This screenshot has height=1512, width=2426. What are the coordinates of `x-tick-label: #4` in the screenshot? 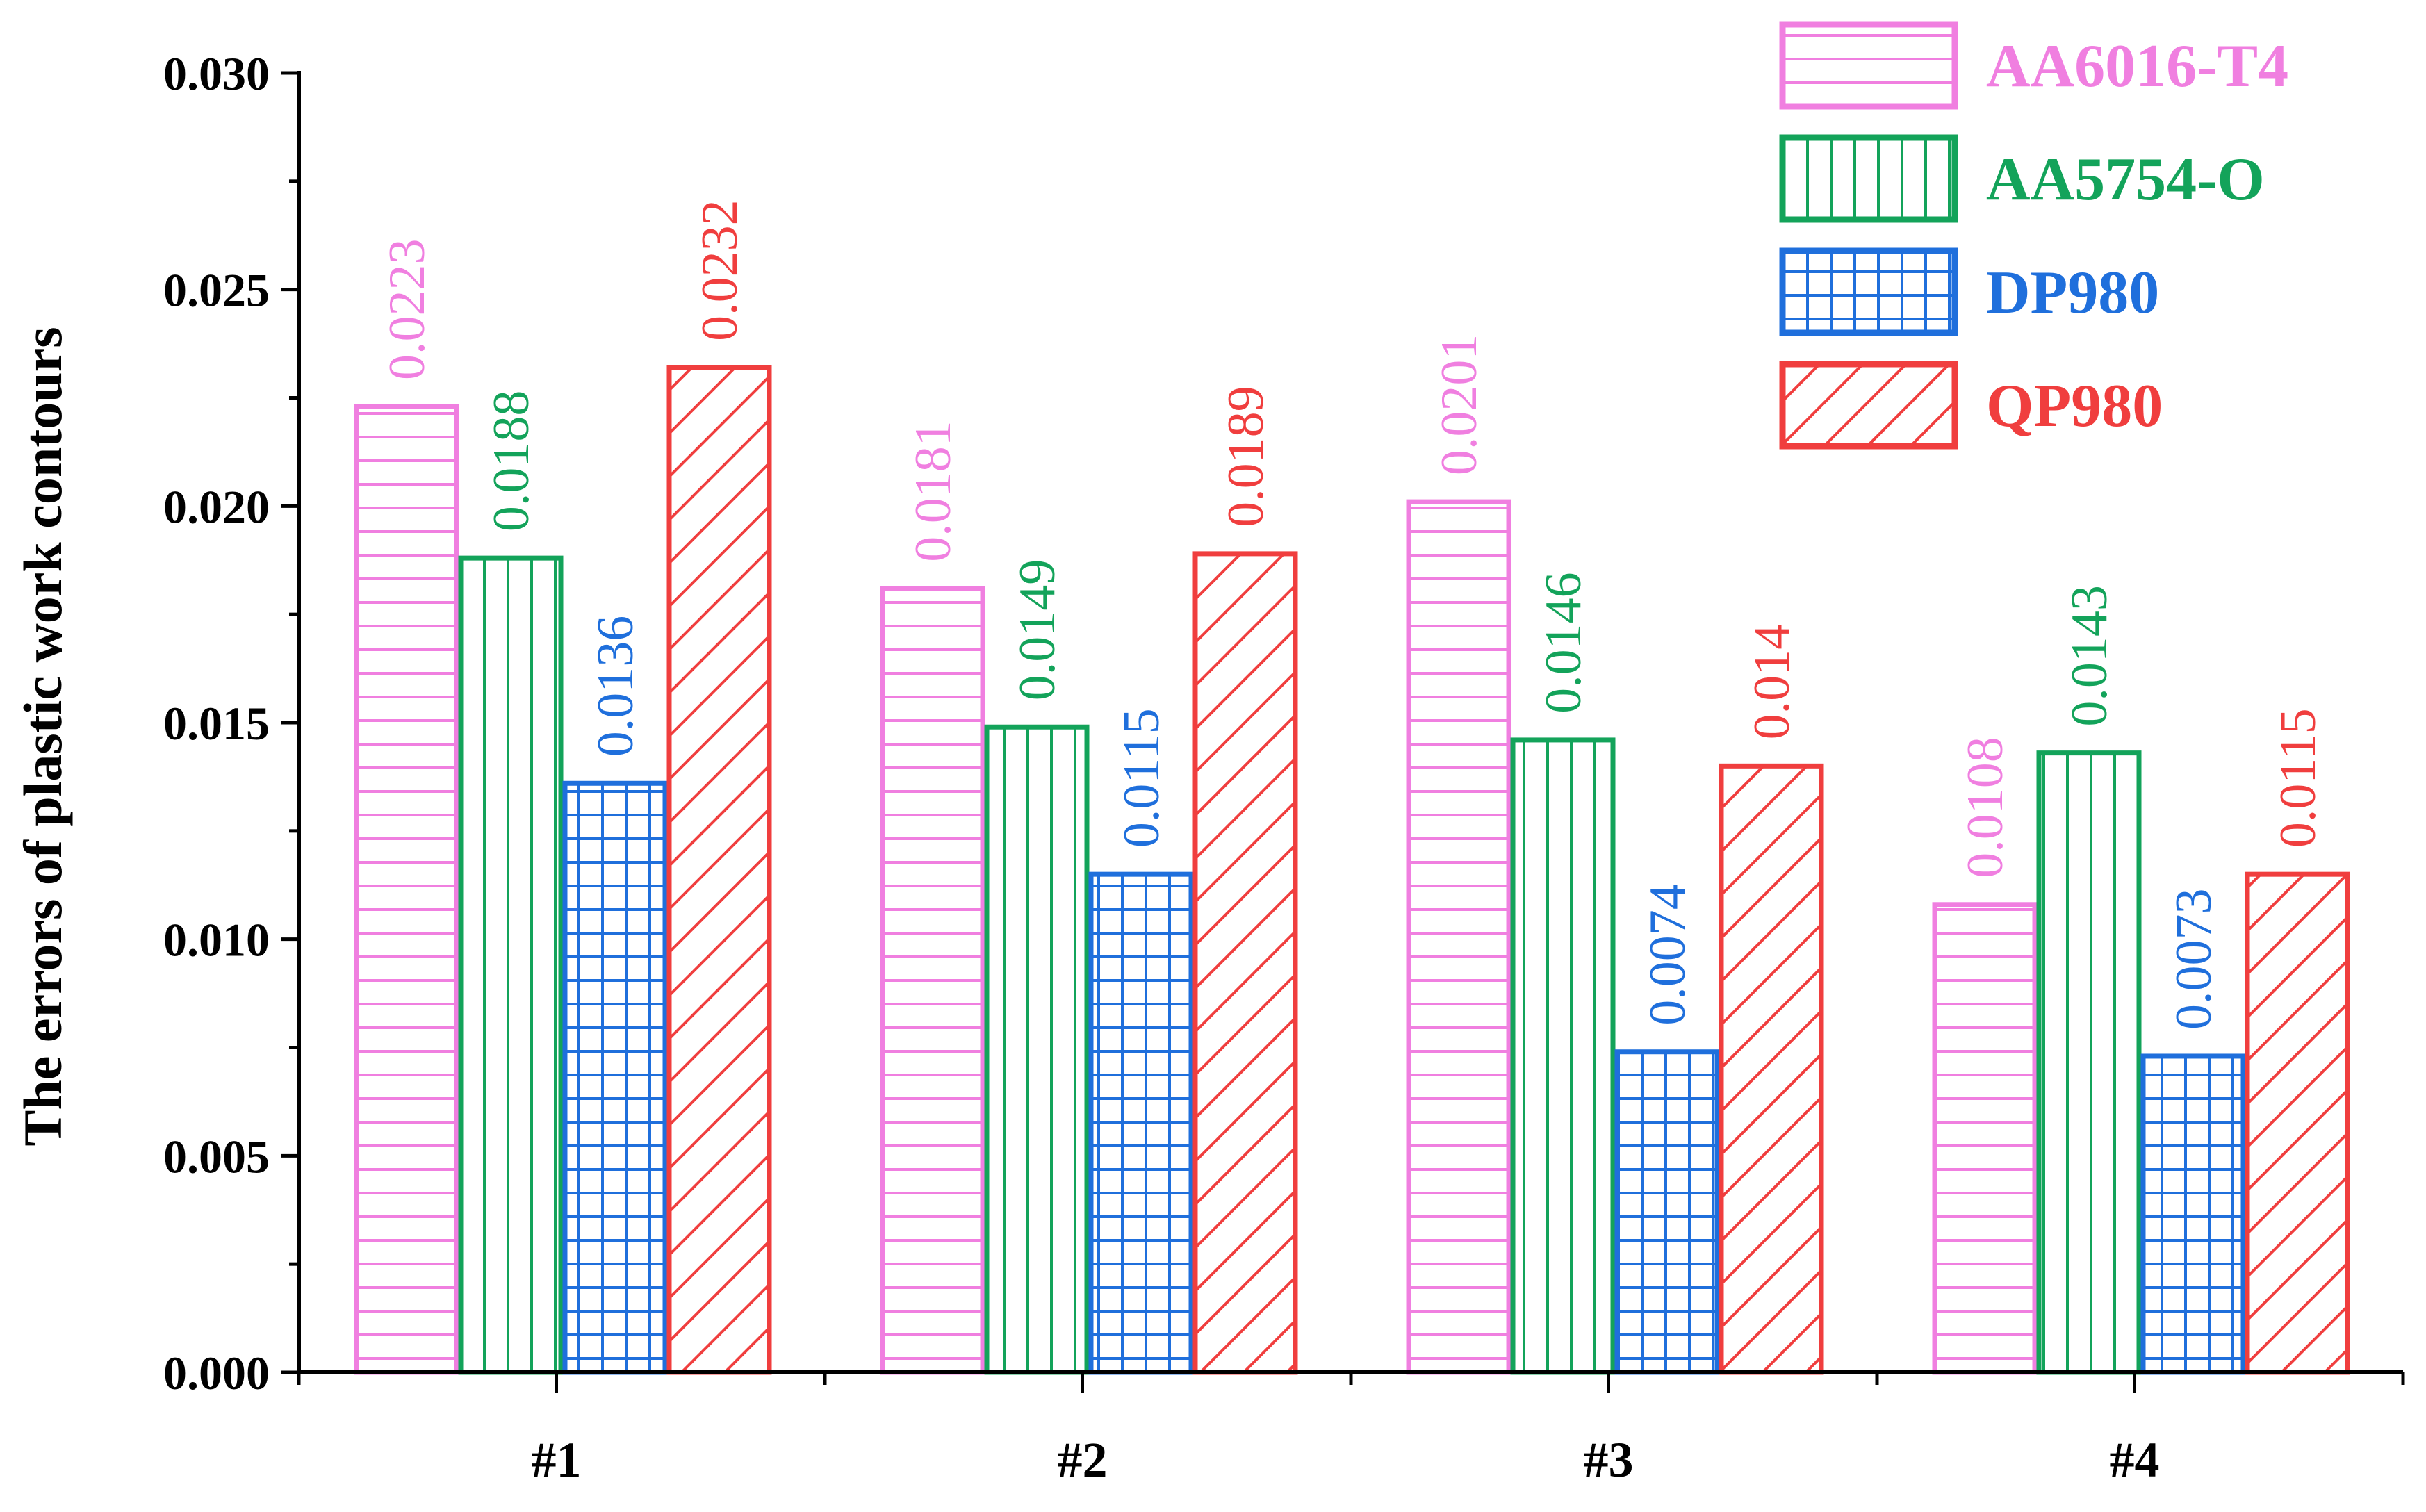 It's located at (2135, 1460).